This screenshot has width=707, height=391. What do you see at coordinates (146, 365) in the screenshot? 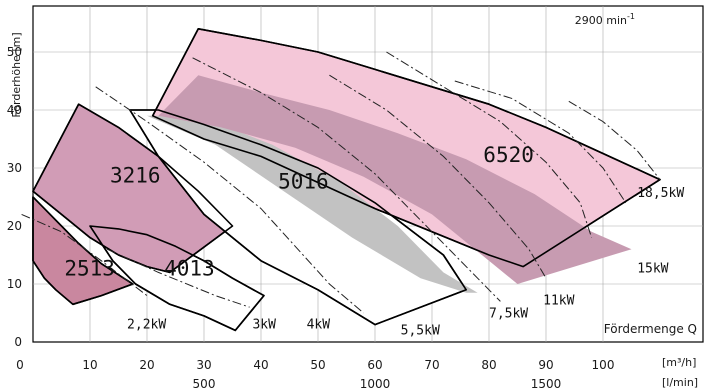
I see `x-tick-label: 20` at bounding box center [146, 365].